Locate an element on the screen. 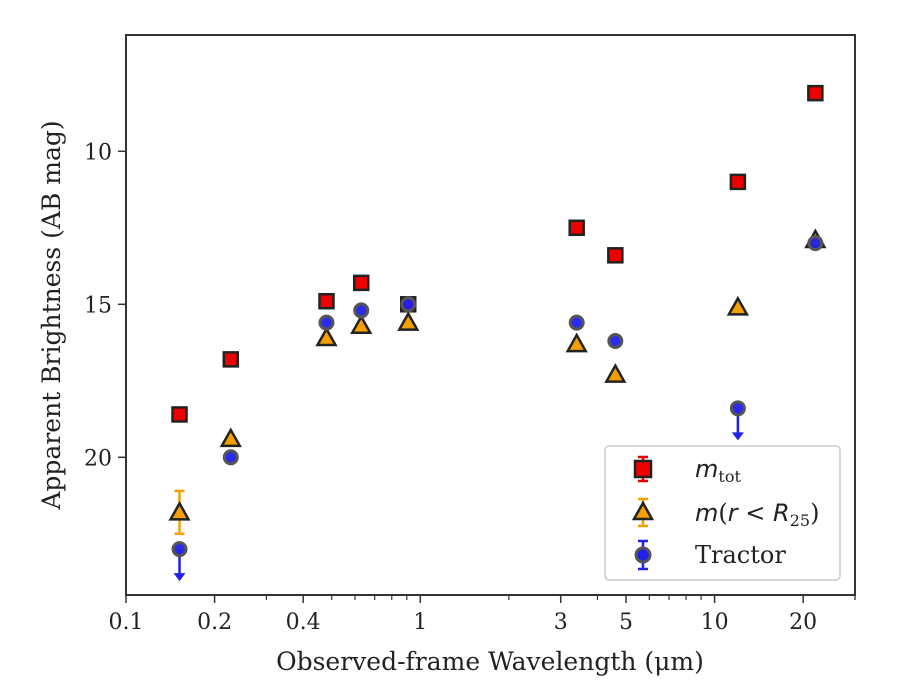 This screenshot has width=900, height=700. y-axis-ticks: 10 15 20 is located at coordinates (105, 305).